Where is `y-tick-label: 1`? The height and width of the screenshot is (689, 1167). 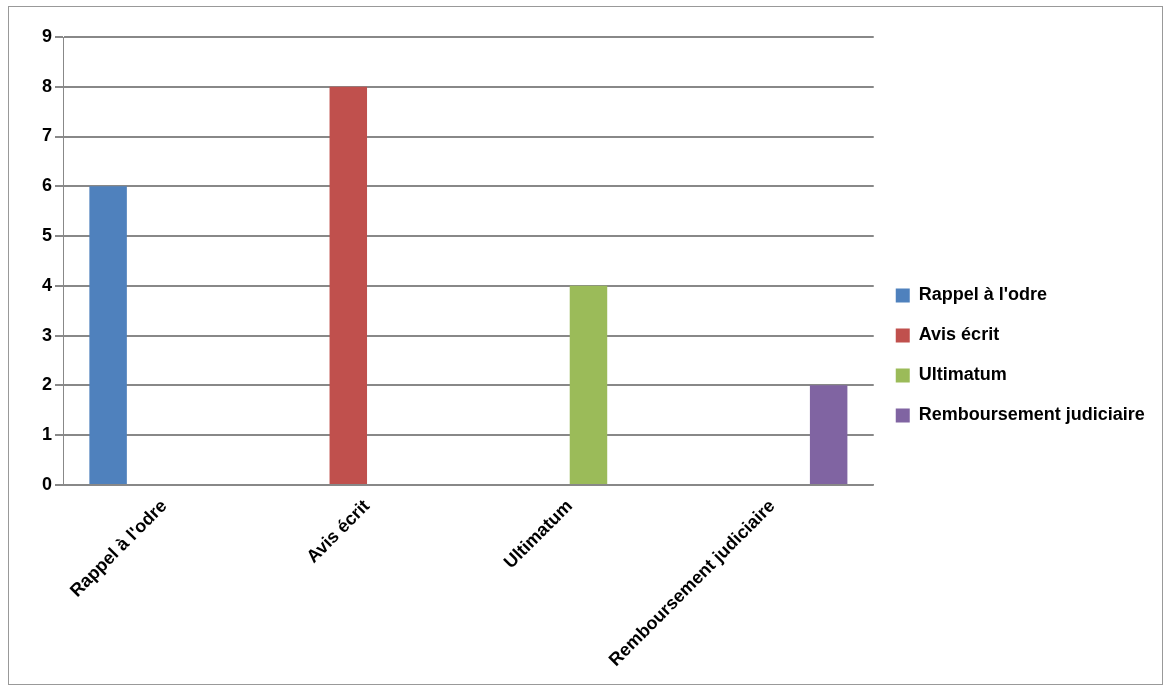
y-tick-label: 1 is located at coordinates (47, 434).